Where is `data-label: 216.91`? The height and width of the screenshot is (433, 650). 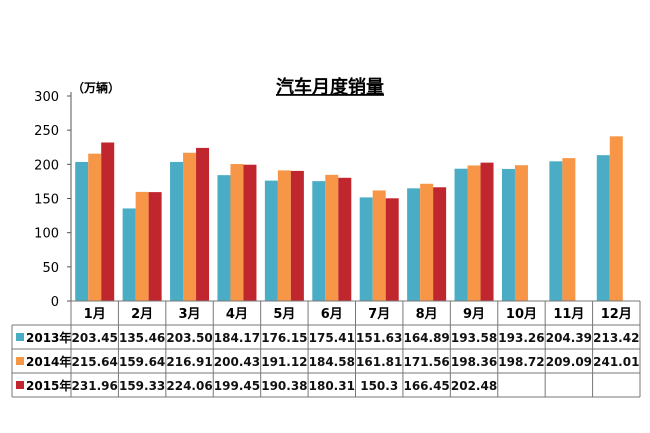 data-label: 216.91 is located at coordinates (189, 362).